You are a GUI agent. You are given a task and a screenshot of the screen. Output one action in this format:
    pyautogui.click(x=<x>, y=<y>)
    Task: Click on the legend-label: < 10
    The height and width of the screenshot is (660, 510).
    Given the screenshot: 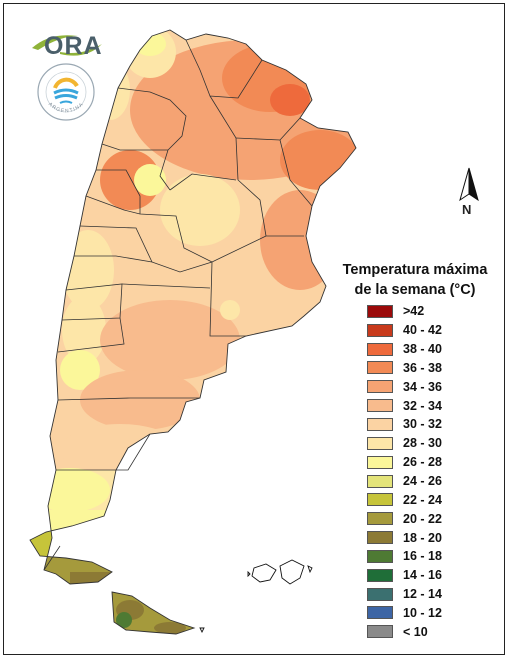 What is the action you would take?
    pyautogui.click(x=415, y=631)
    